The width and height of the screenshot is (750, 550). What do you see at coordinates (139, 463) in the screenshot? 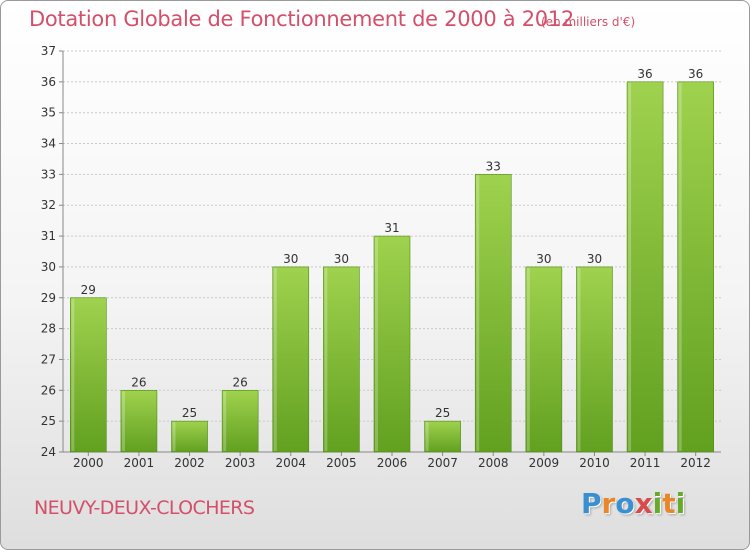
I see `x-tick-label: 2001` at bounding box center [139, 463].